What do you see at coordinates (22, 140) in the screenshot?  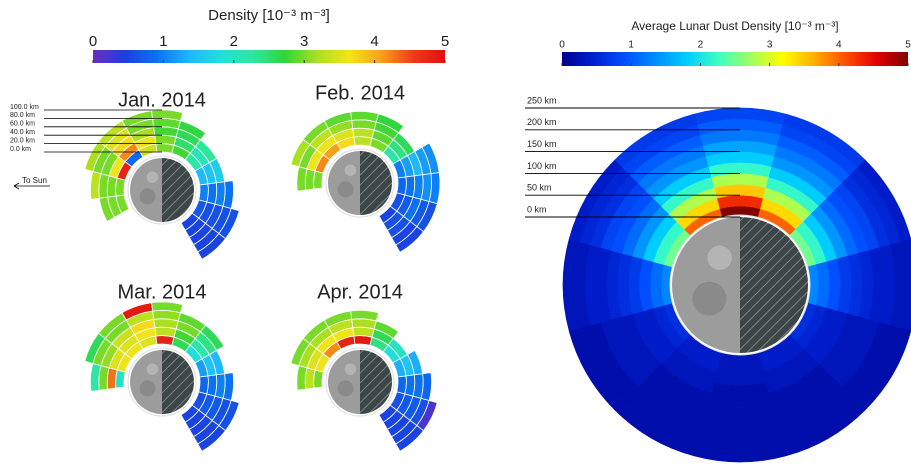 I see `altitude-label: 20.0 km` at bounding box center [22, 140].